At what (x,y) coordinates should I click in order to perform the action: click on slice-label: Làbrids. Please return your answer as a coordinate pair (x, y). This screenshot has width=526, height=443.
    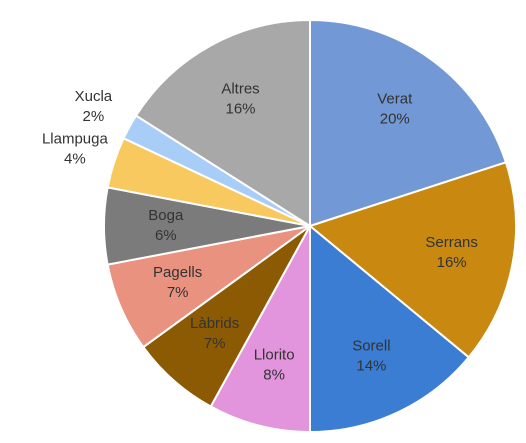
    Looking at the image, I should click on (214, 323).